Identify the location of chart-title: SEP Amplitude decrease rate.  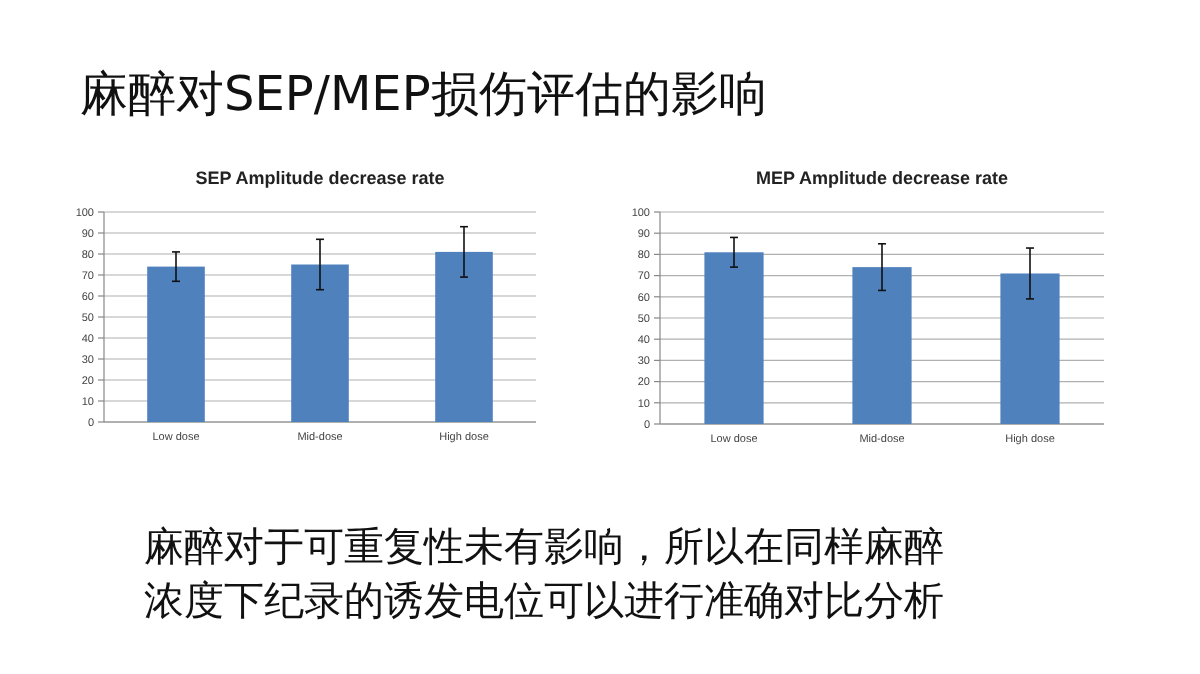
(320, 178).